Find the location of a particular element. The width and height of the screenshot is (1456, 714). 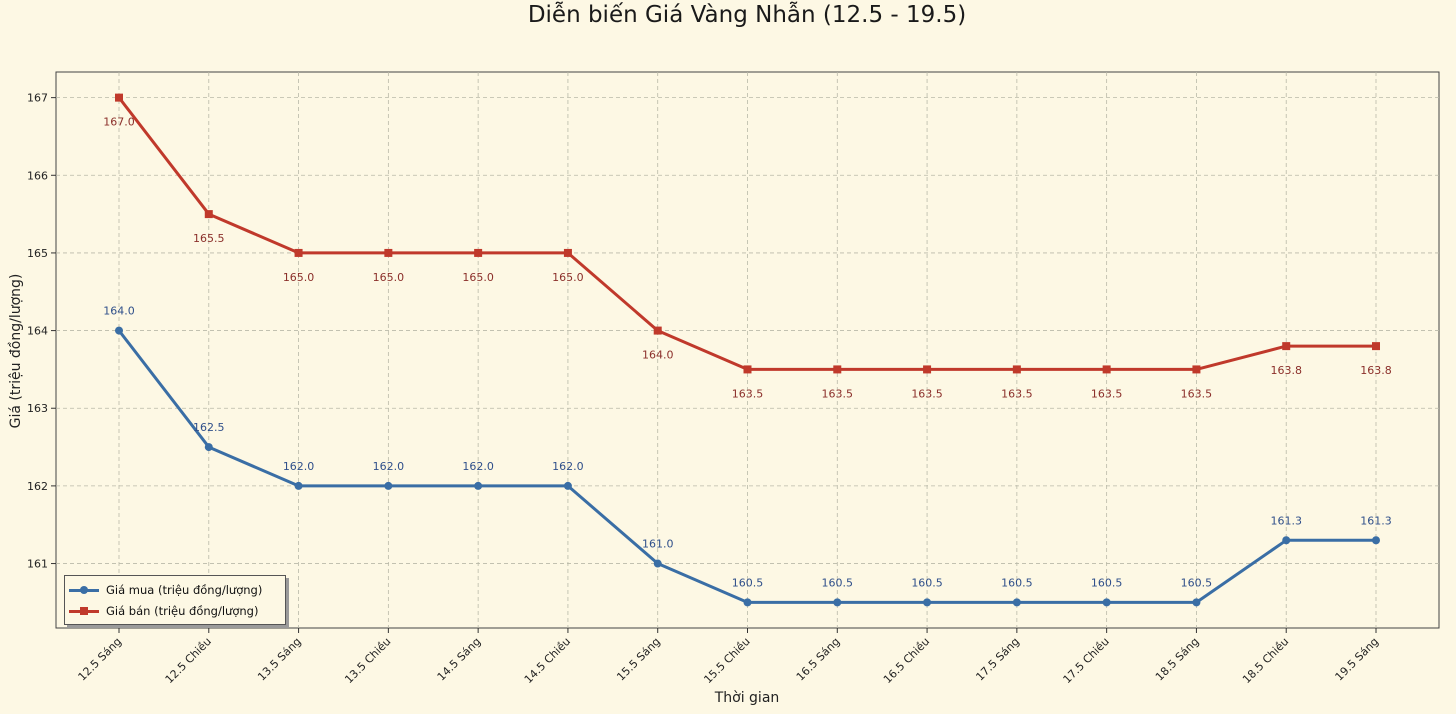

y-tick-label: 167 is located at coordinates (37, 98).